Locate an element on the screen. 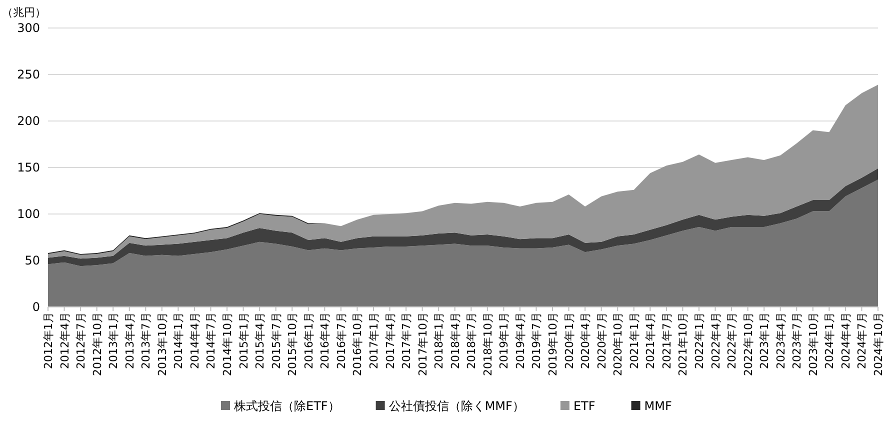  x-tick-label: 2014年4月 is located at coordinates (195, 340).